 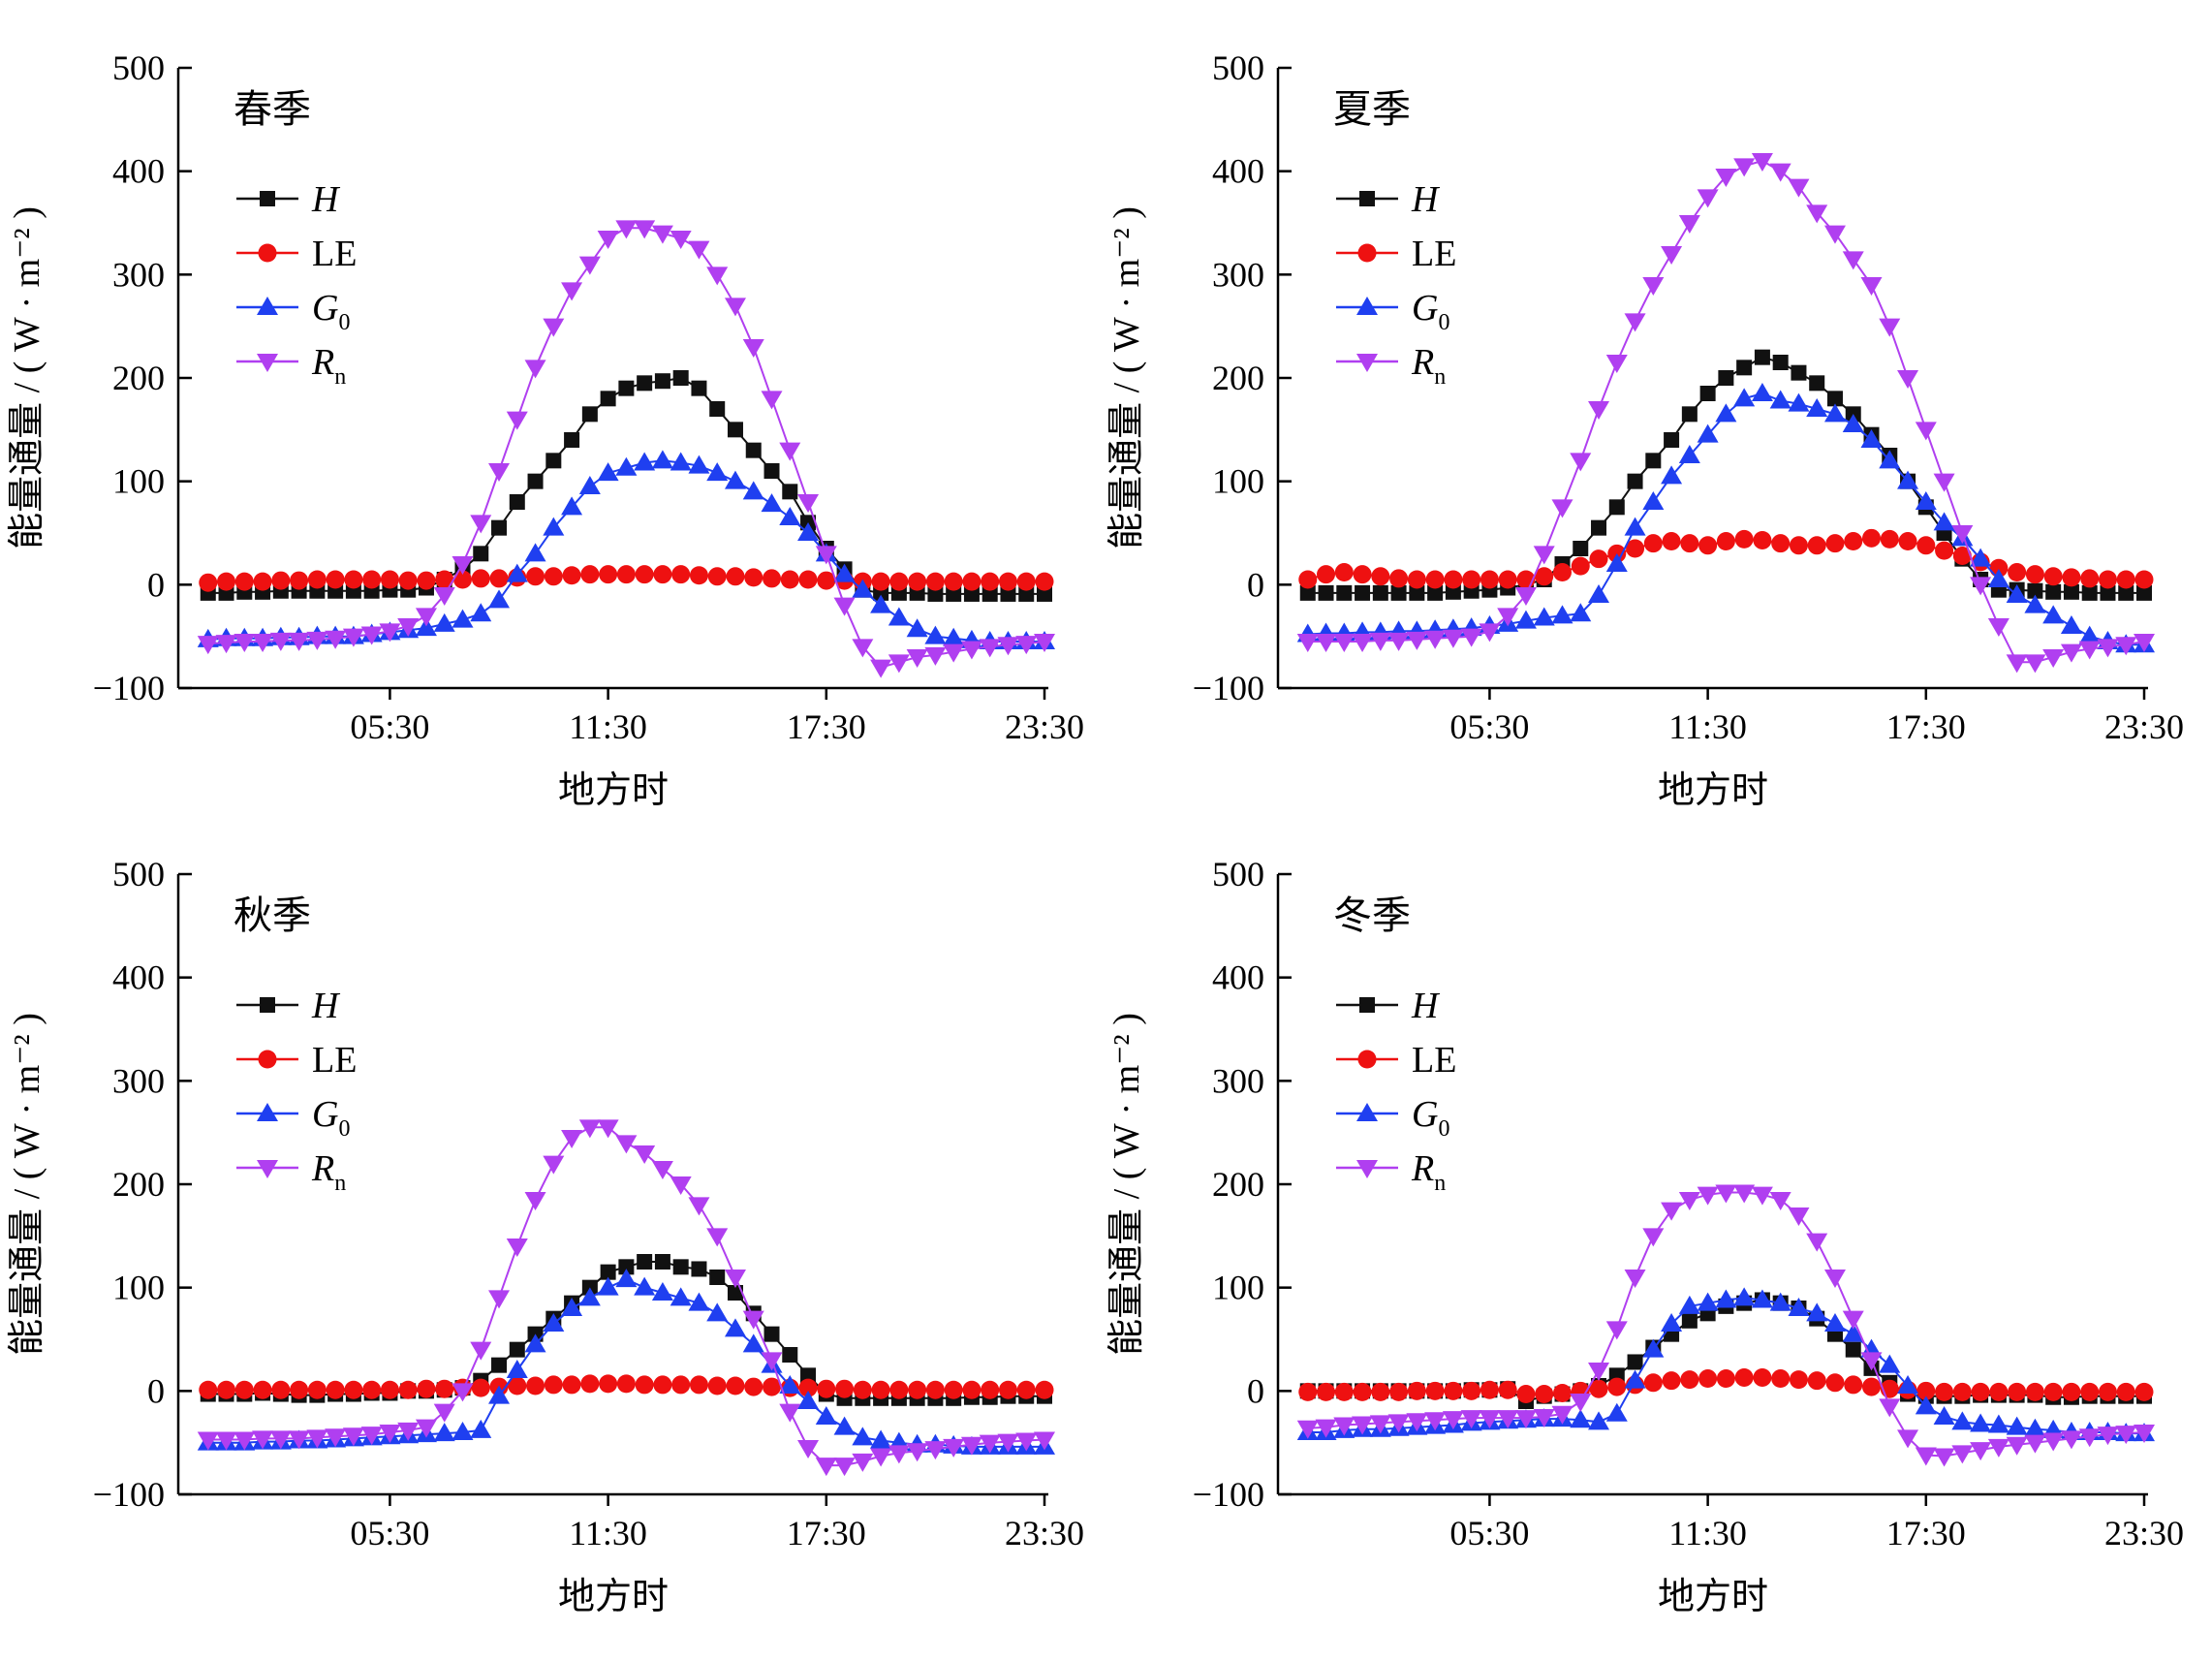 I want to click on y-tick-label: 200, so click(x=1238, y=1184).